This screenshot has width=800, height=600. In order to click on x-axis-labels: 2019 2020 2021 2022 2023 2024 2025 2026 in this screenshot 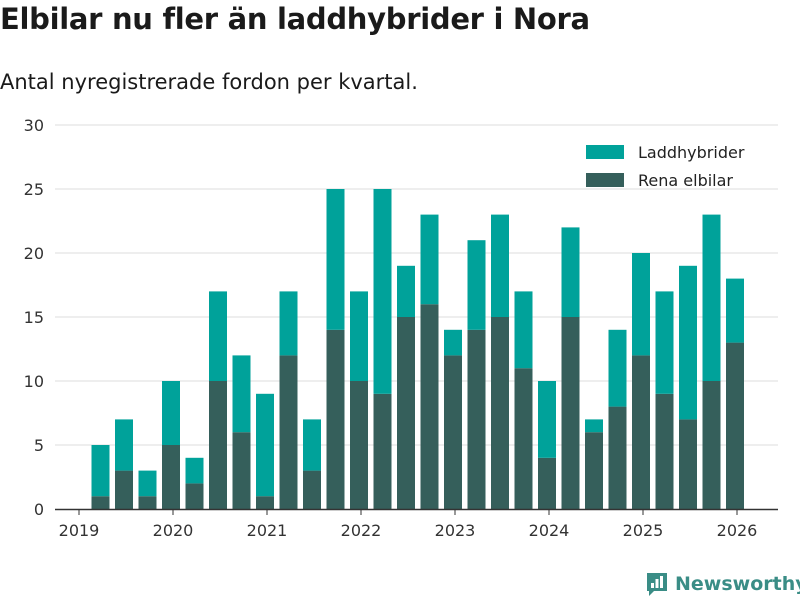, I will do `click(408, 524)`.